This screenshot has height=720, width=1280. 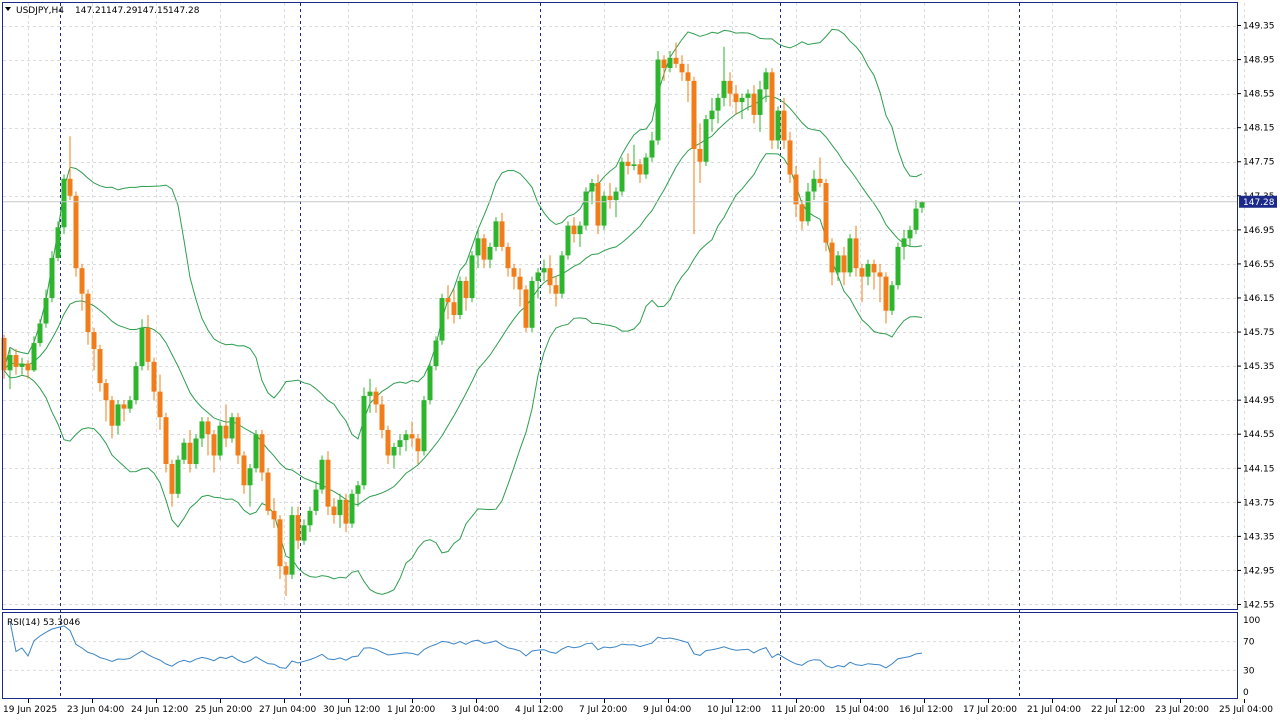 I want to click on chart-header: USDJPY,H4 147.21 147.29 147.15 147.28, so click(x=102, y=11).